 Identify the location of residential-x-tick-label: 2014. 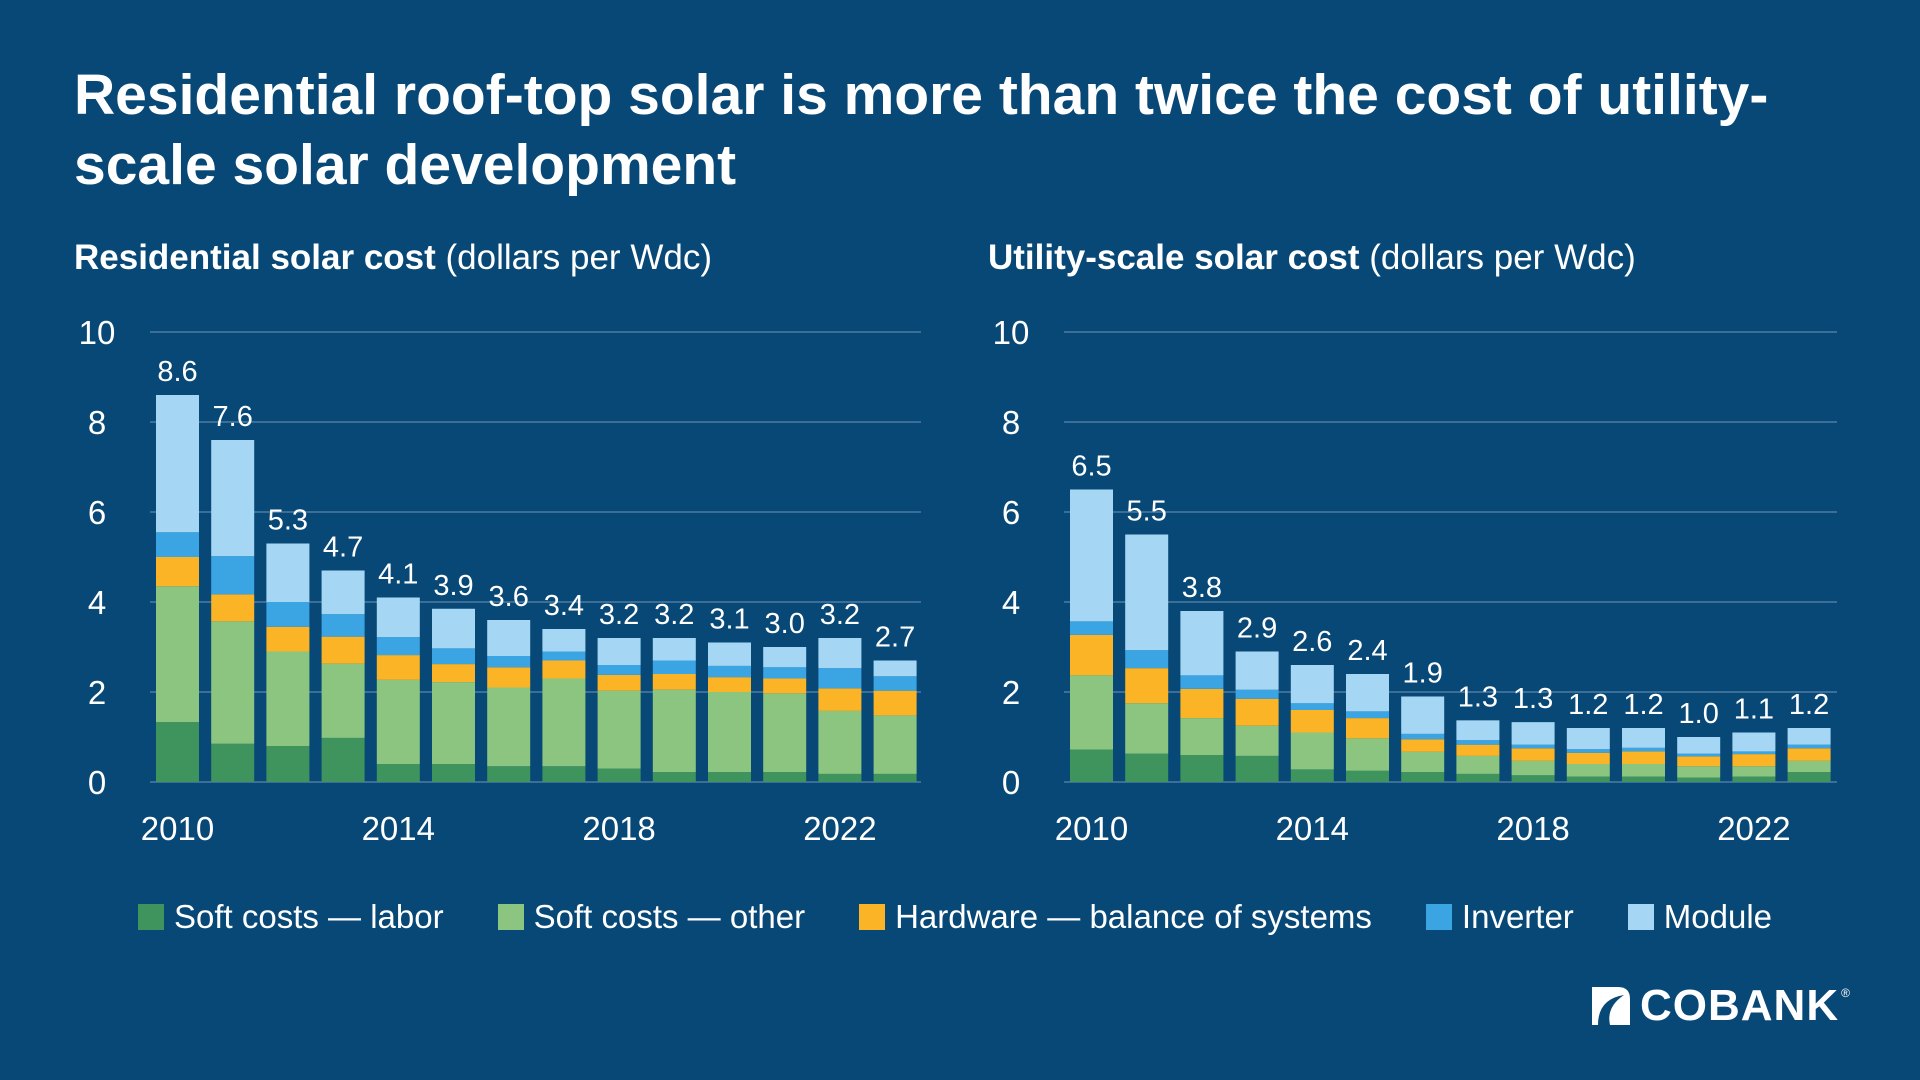
(398, 828).